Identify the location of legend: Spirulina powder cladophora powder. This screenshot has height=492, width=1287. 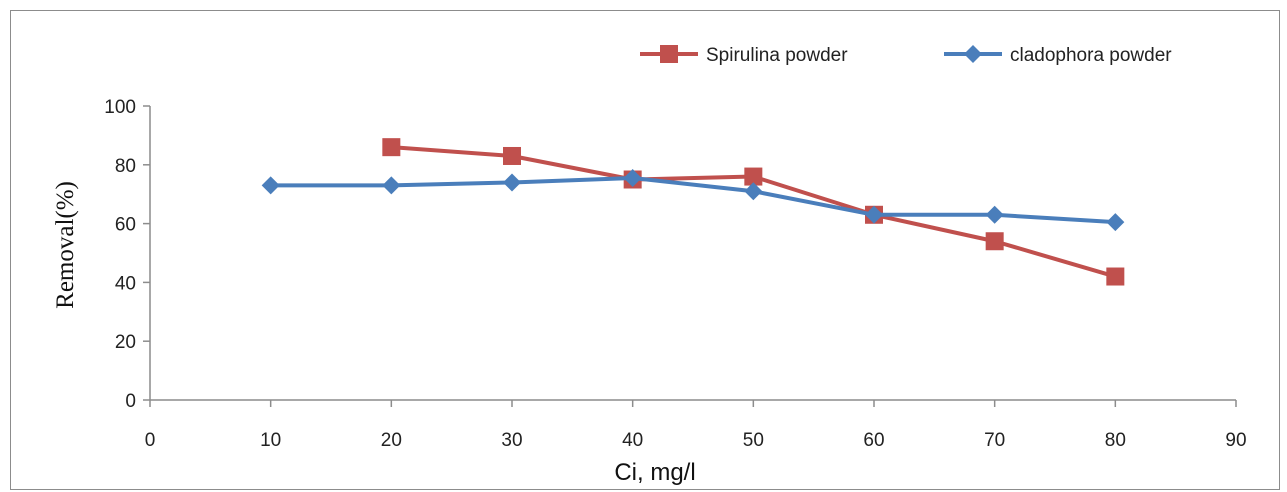
(906, 55).